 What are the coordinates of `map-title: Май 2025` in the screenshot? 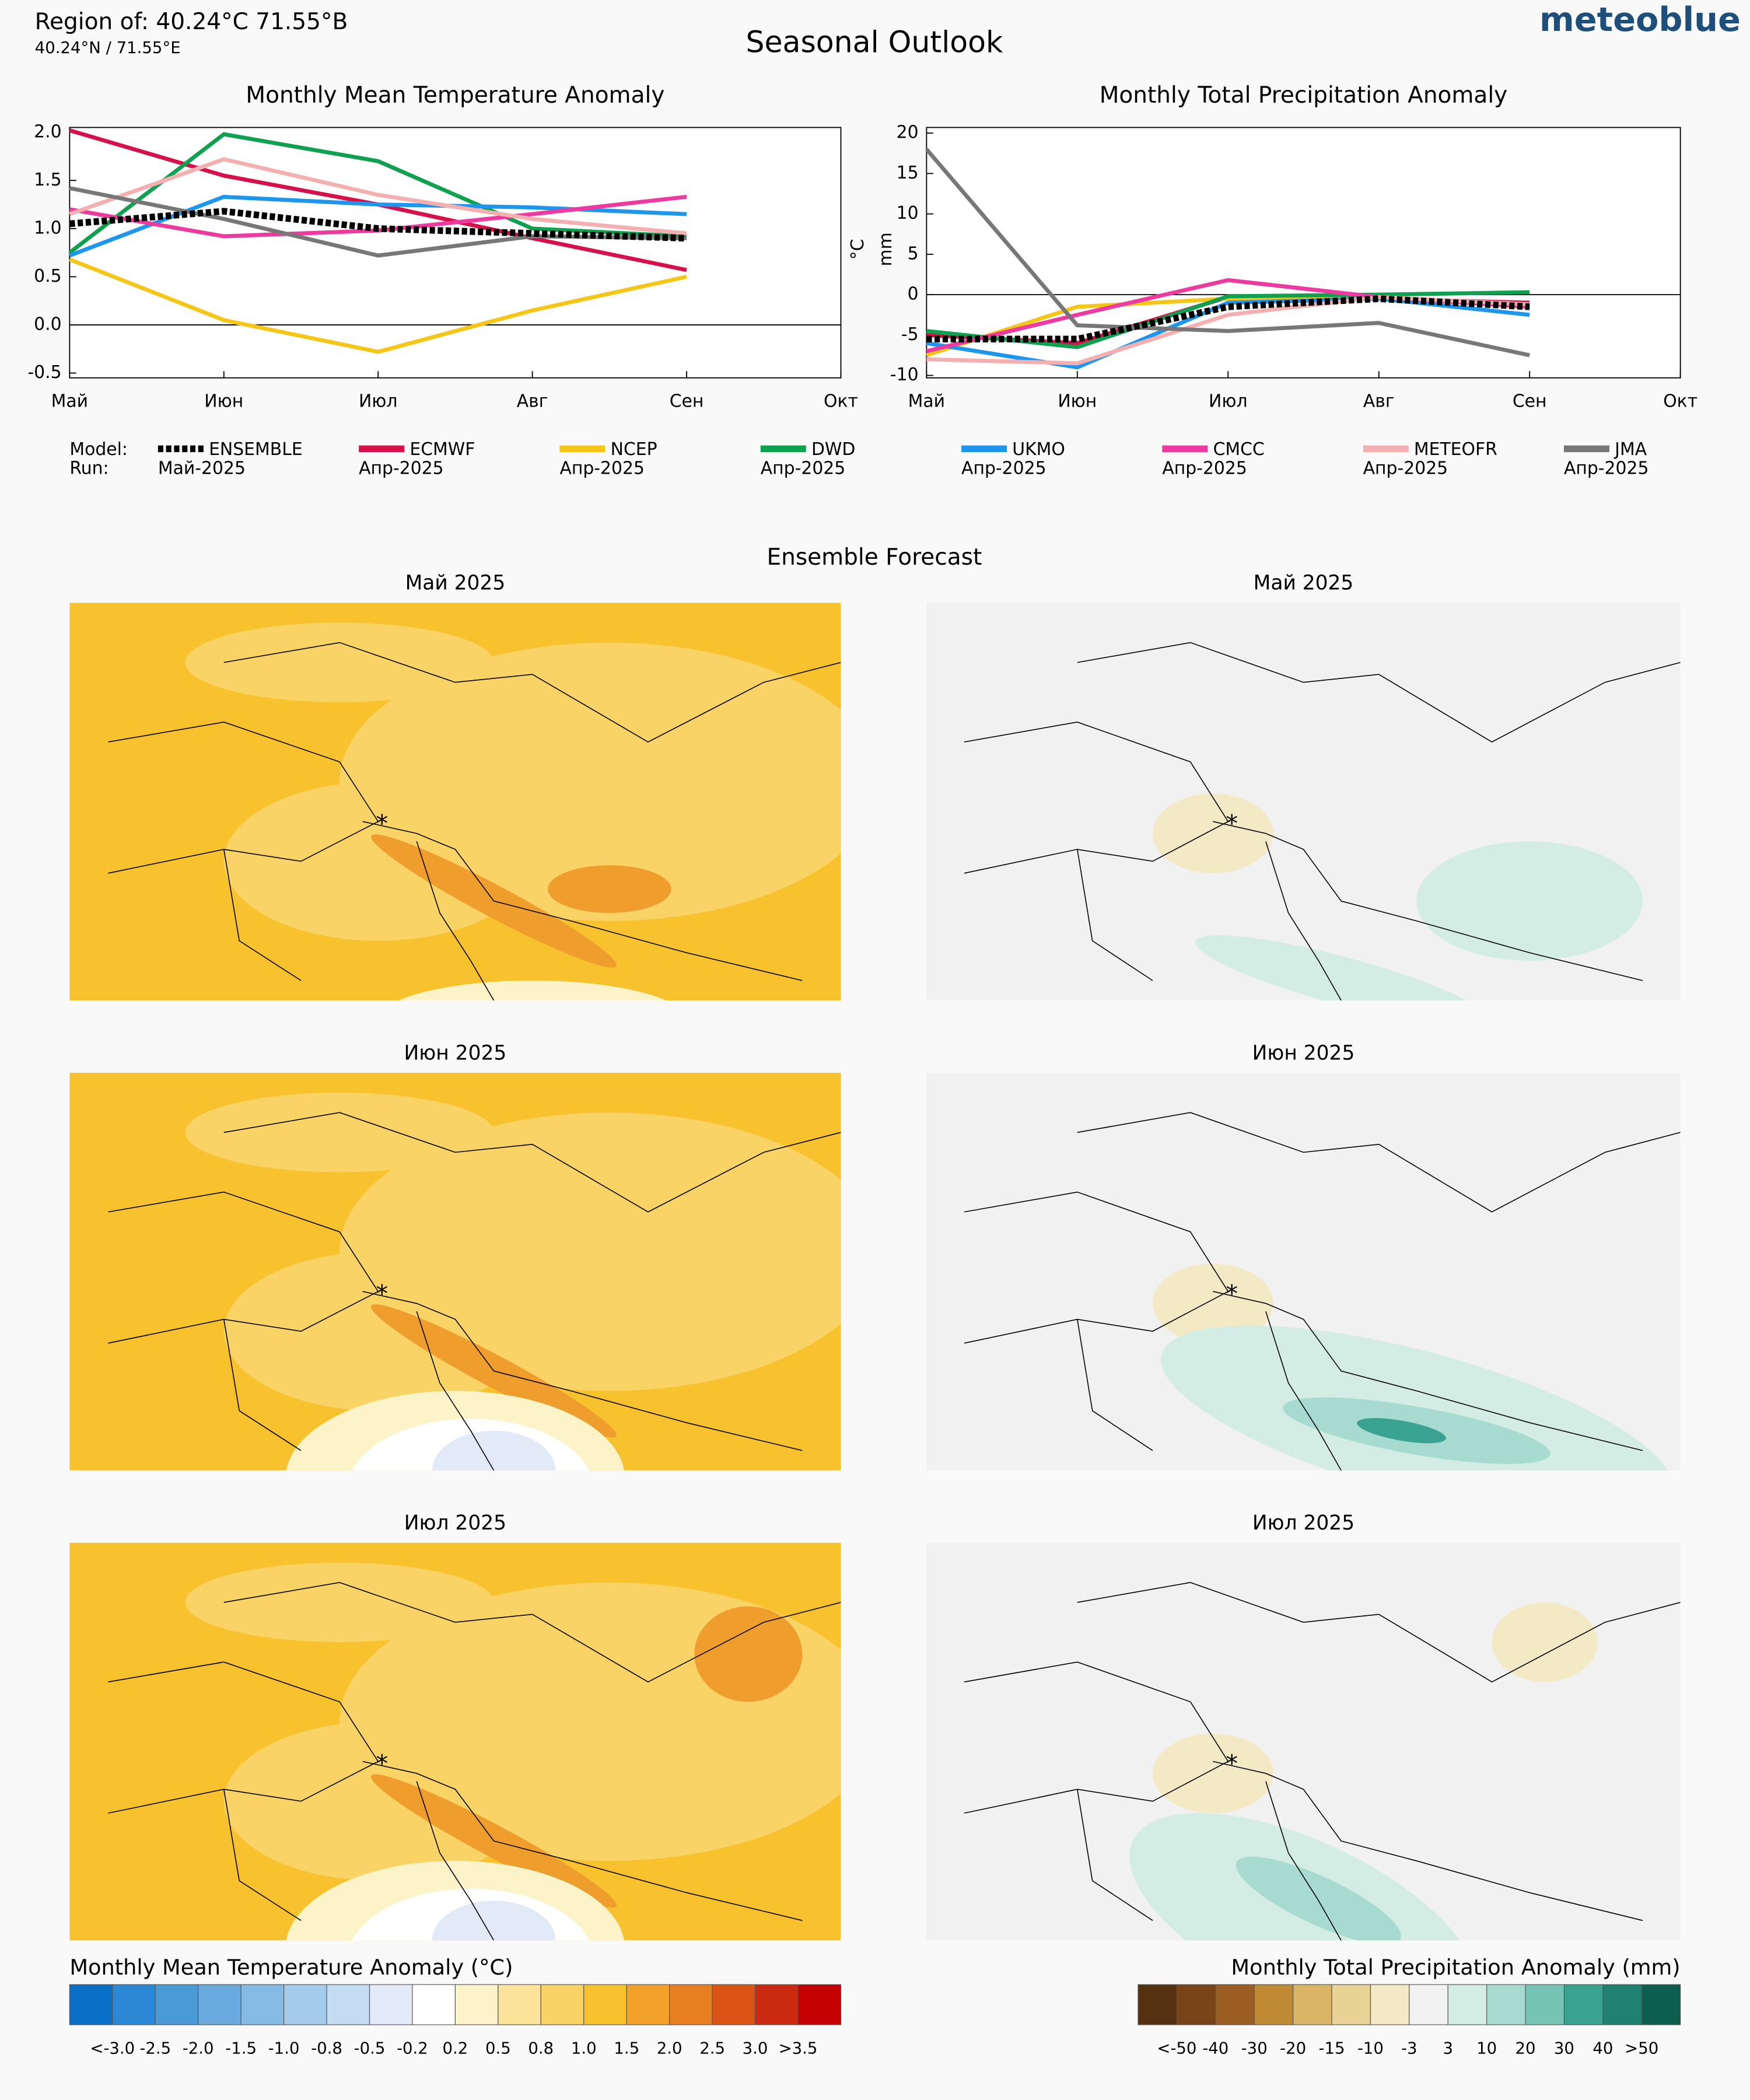 It's located at (455, 583).